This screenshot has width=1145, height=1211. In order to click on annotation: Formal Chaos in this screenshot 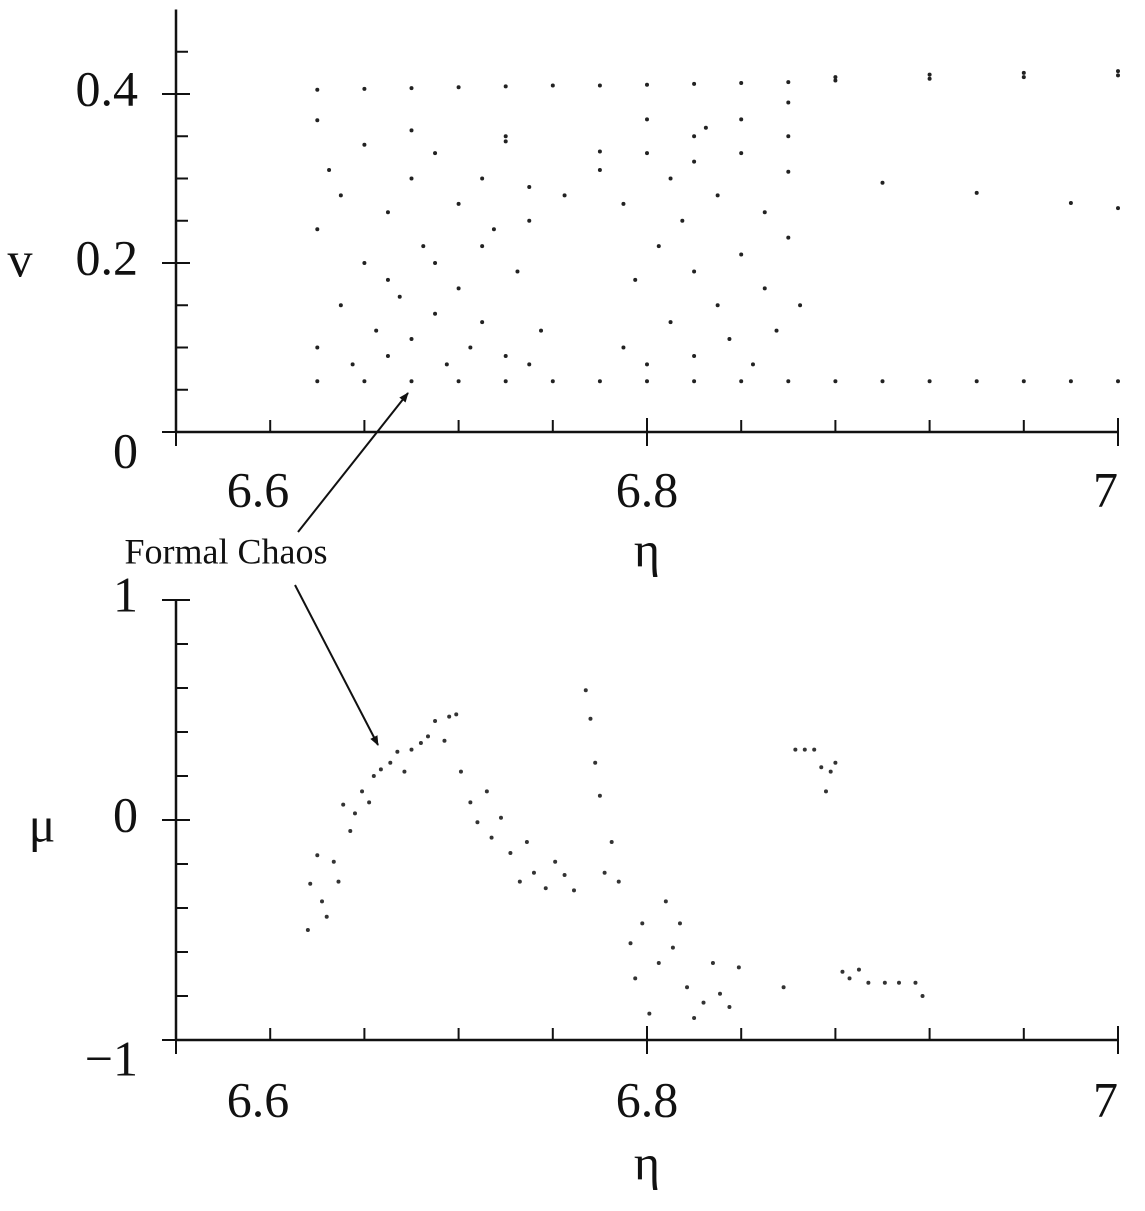, I will do `click(226, 551)`.